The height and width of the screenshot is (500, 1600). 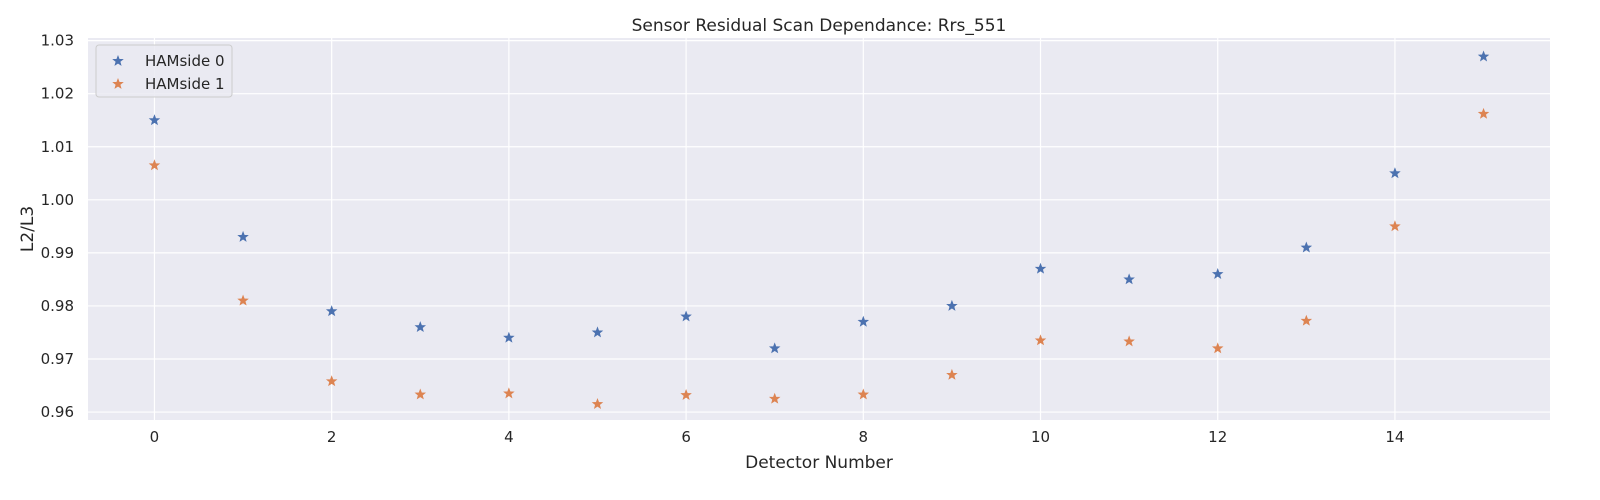 I want to click on legend-frame, so click(x=164, y=71).